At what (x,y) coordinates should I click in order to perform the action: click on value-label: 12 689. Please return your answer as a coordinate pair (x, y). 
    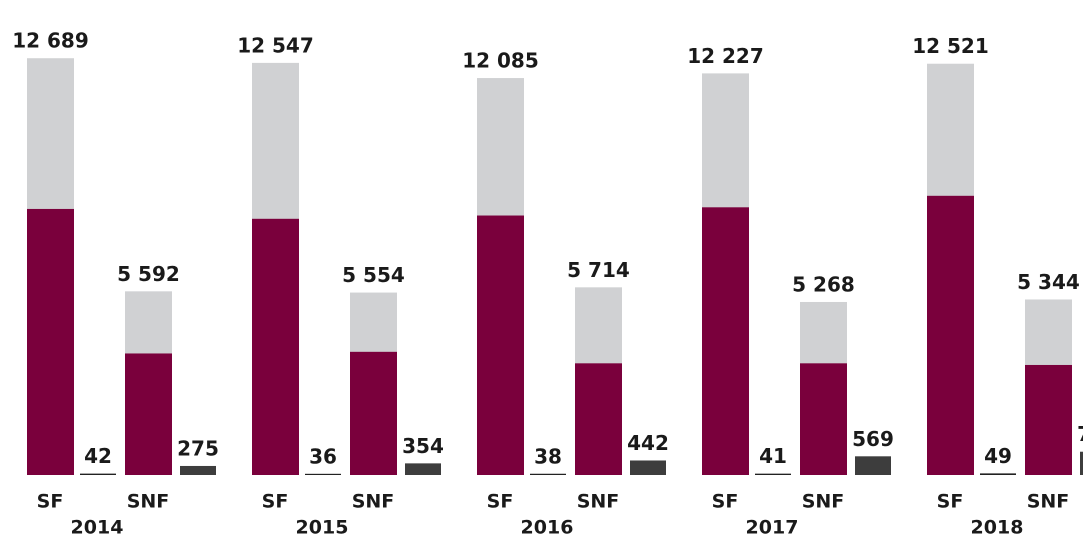
    Looking at the image, I should click on (50, 41).